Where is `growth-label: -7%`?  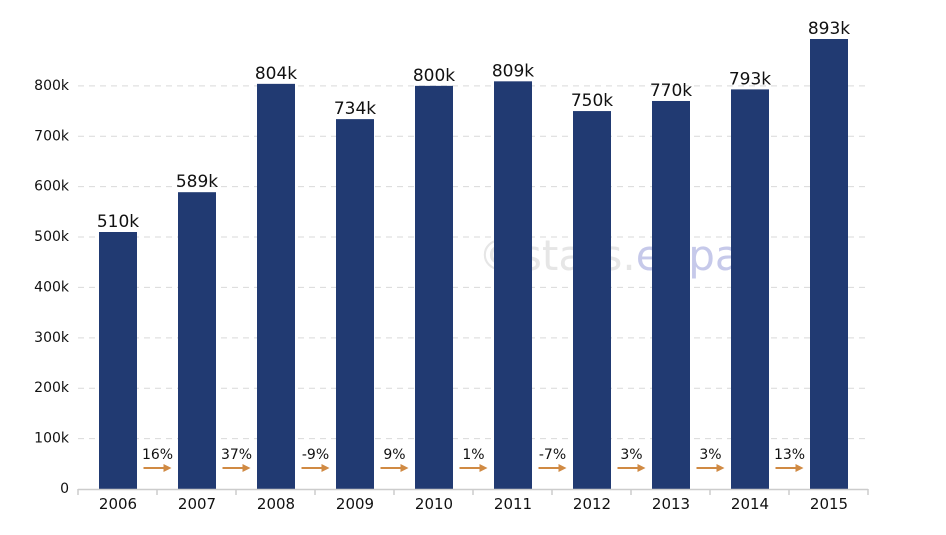 growth-label: -7% is located at coordinates (552, 455).